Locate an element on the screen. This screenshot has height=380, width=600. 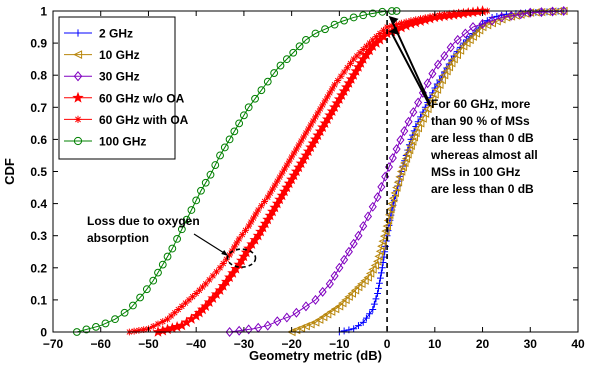
legend-entry: 60 GHz w/o OA is located at coordinates (124, 98).